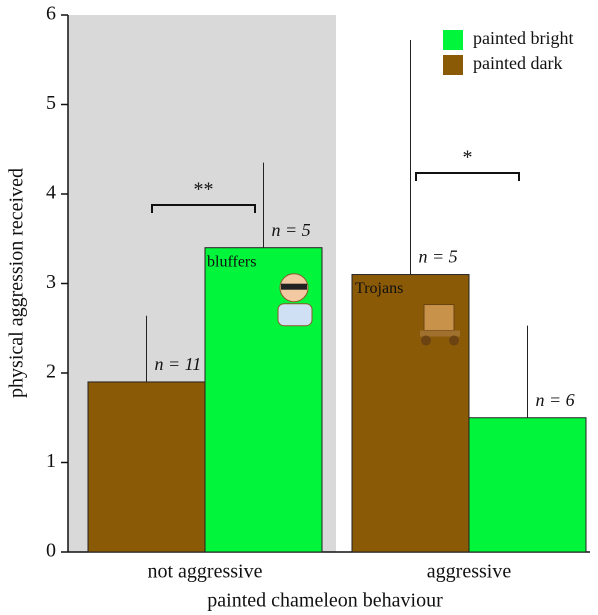 Image resolution: width=598 pixels, height=615 pixels. I want to click on x-tick-label: aggressive, so click(469, 572).